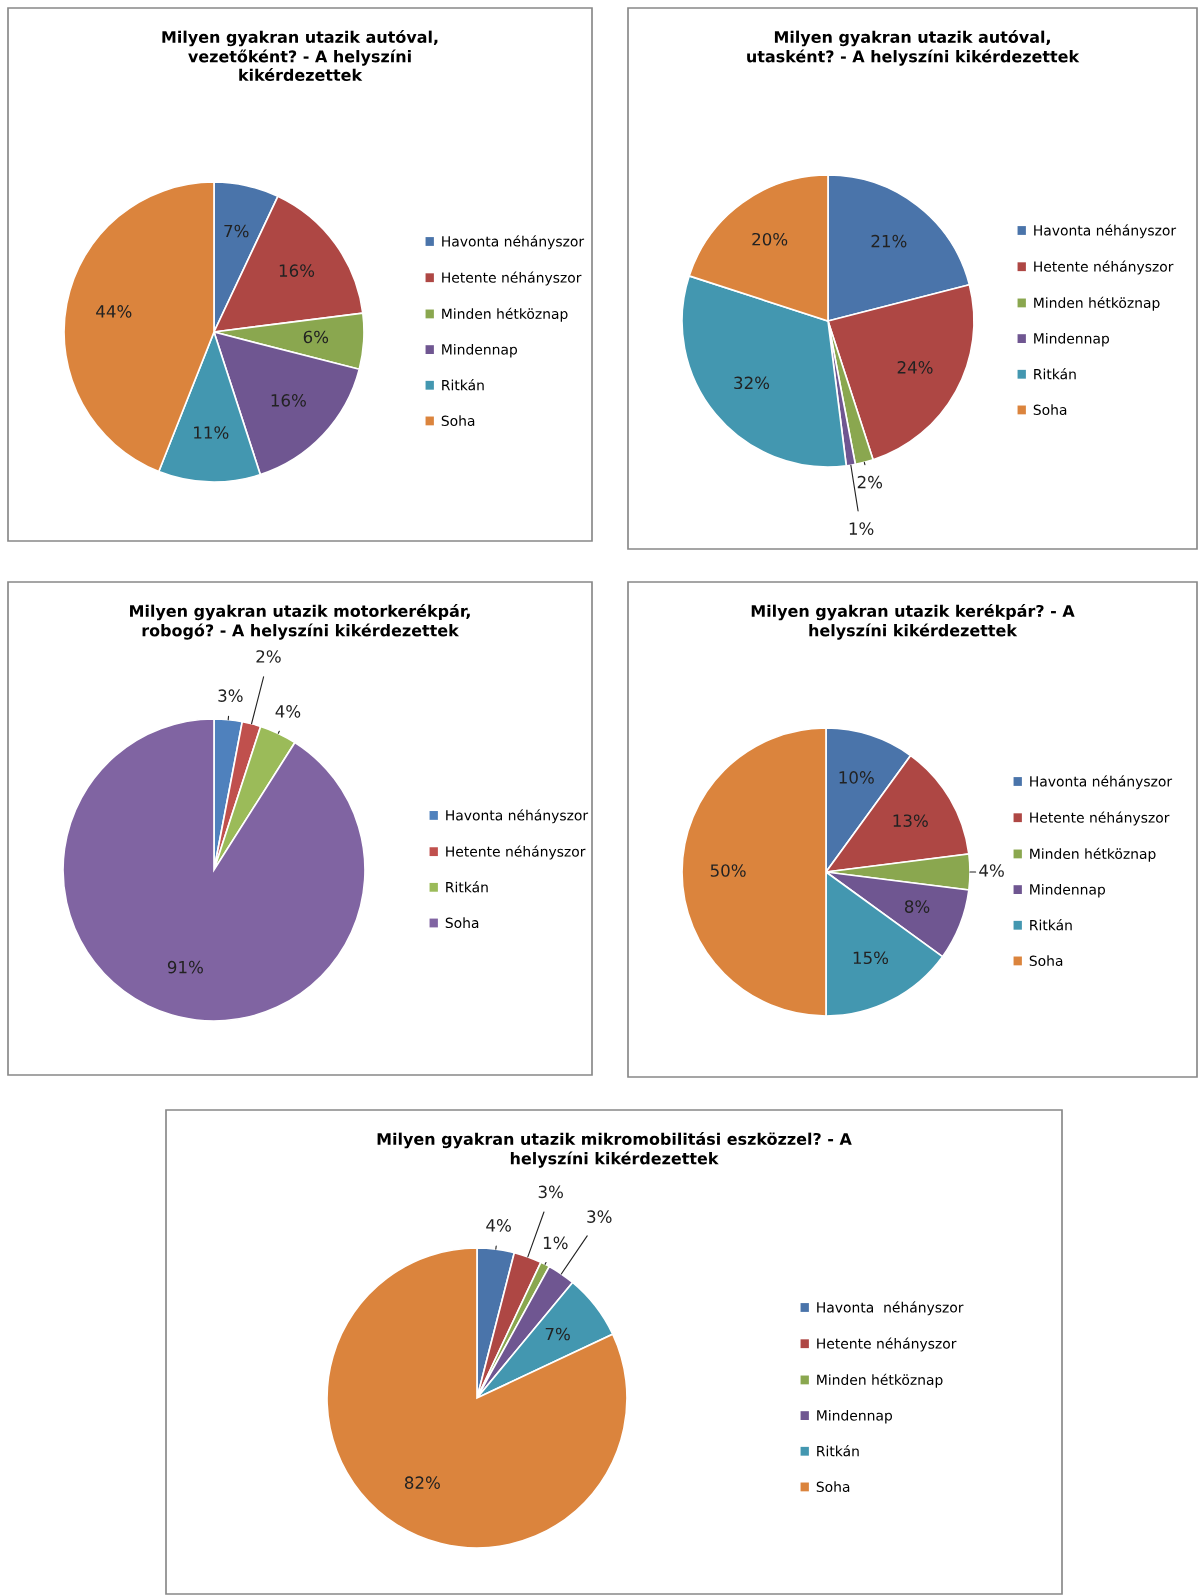 The height and width of the screenshot is (1596, 1199). I want to click on data-label: 44%, so click(114, 311).